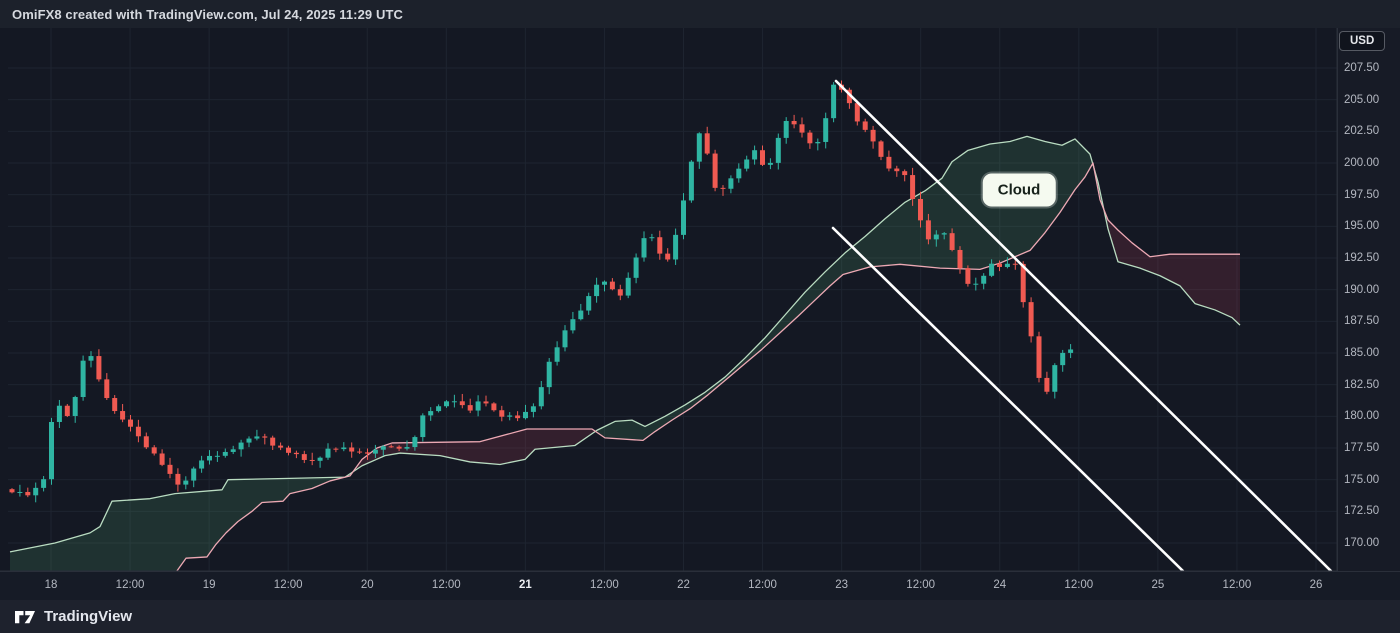 The width and height of the screenshot is (1400, 633). Describe the element at coordinates (1362, 543) in the screenshot. I see `price-tick-label: 170.00` at that location.